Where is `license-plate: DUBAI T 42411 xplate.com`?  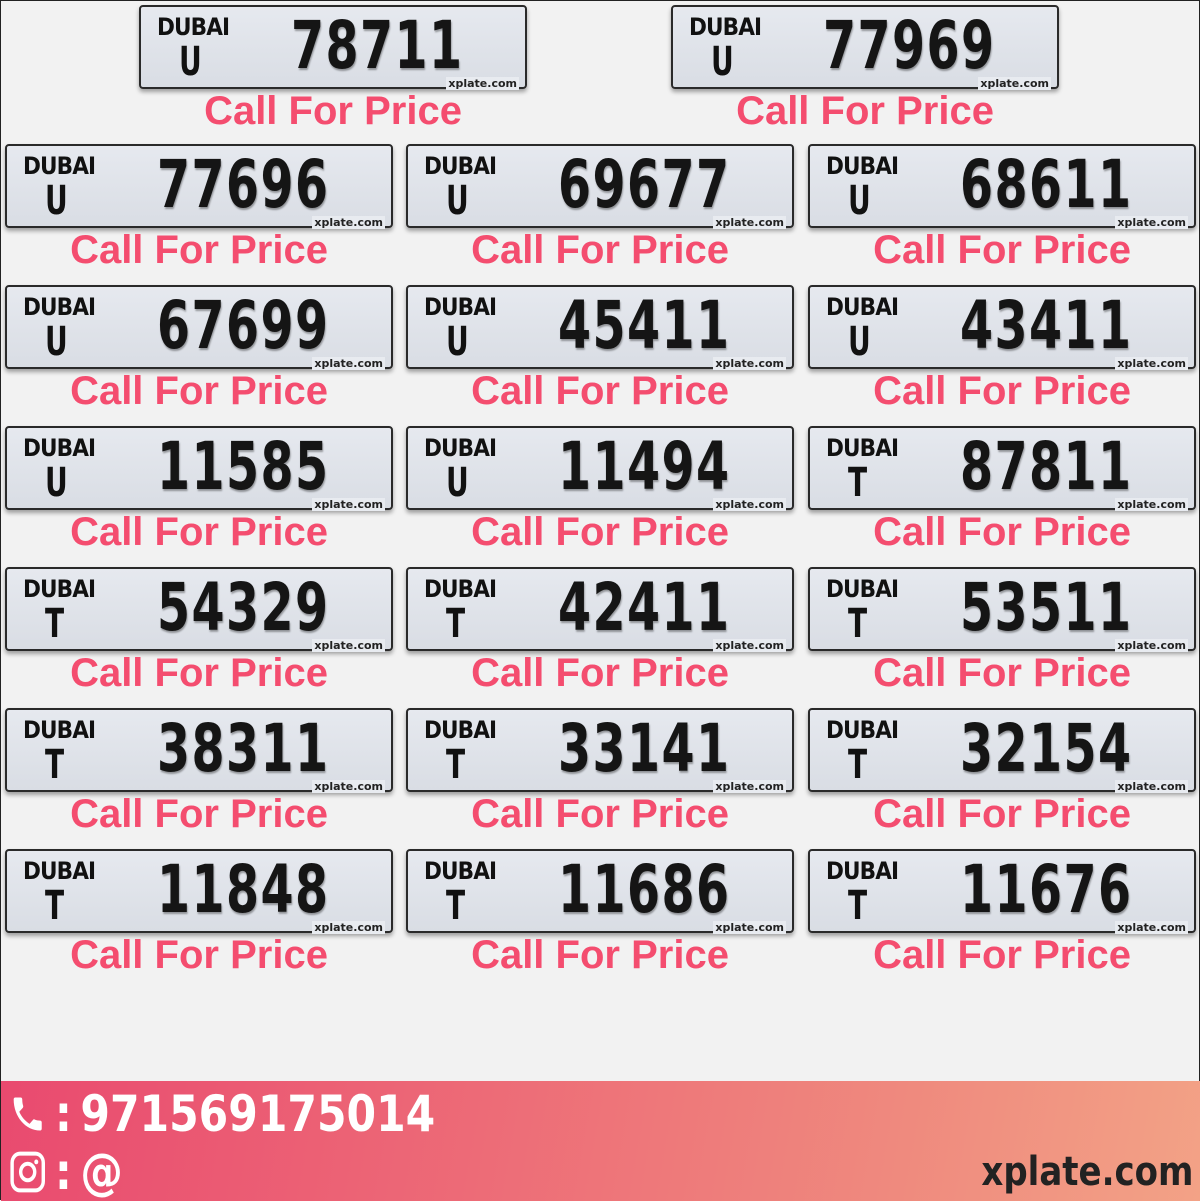
license-plate: DUBAI T 42411 xplate.com is located at coordinates (600, 609).